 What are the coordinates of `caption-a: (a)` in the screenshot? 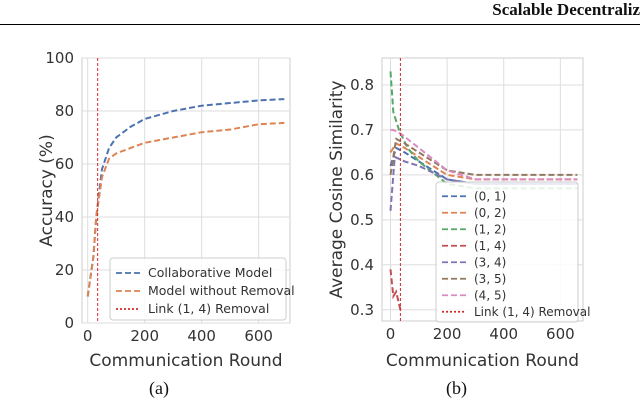 It's located at (159, 388).